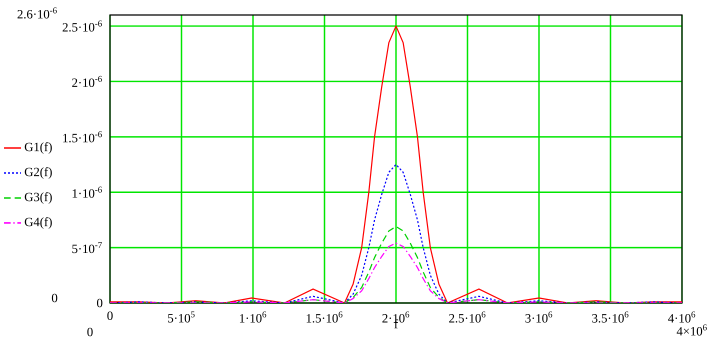 The image size is (715, 345). What do you see at coordinates (181, 317) in the screenshot?
I see `x-tick-label: 5·10$^{5}$` at bounding box center [181, 317].